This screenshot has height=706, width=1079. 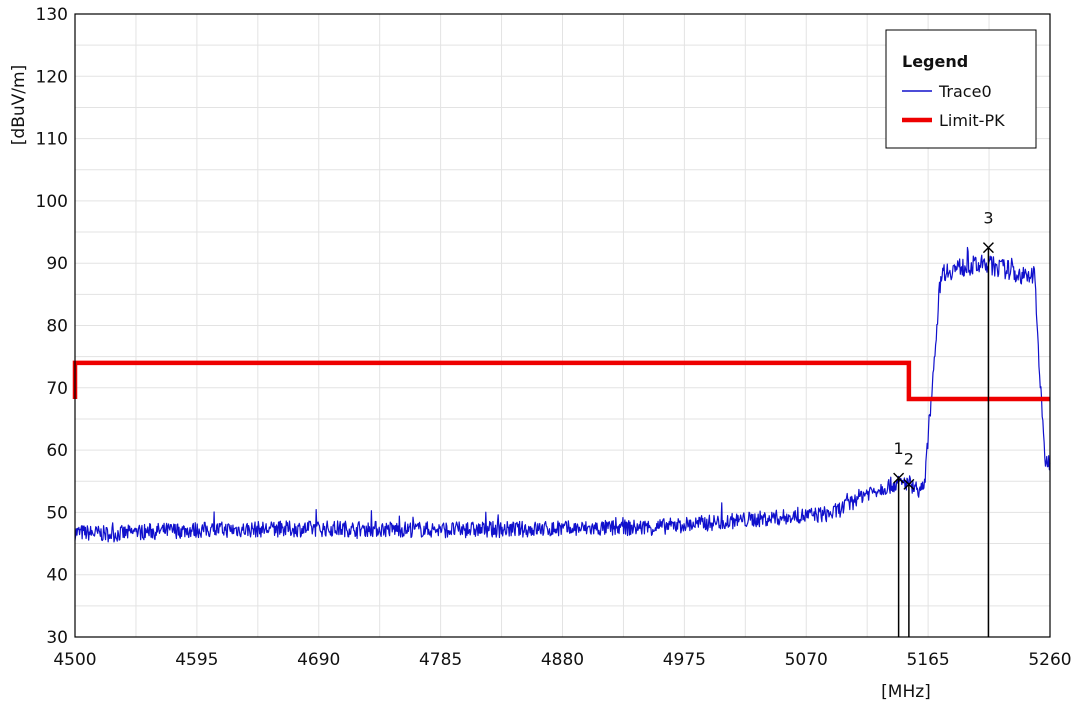 What do you see at coordinates (57, 576) in the screenshot?
I see `y-tick-label: 40` at bounding box center [57, 576].